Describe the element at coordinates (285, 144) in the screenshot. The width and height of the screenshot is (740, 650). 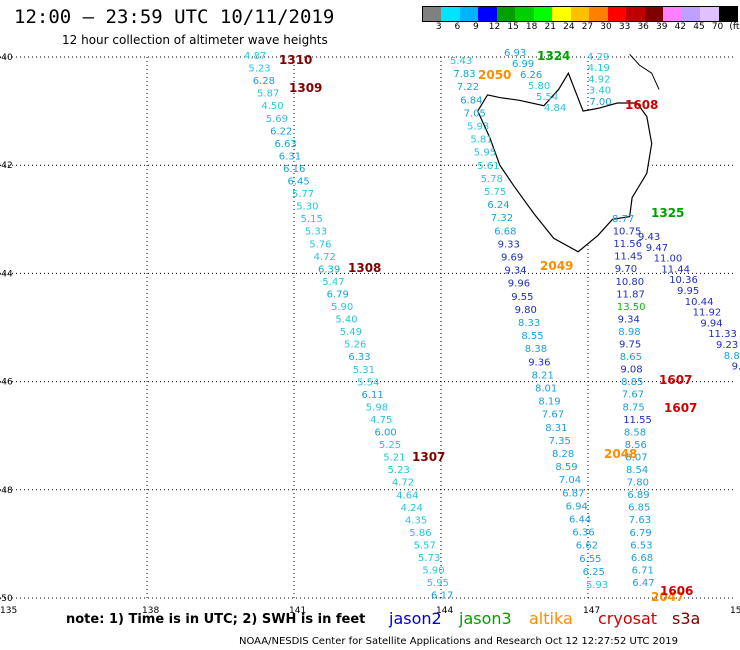
I see `swh-value: 6.63` at that location.